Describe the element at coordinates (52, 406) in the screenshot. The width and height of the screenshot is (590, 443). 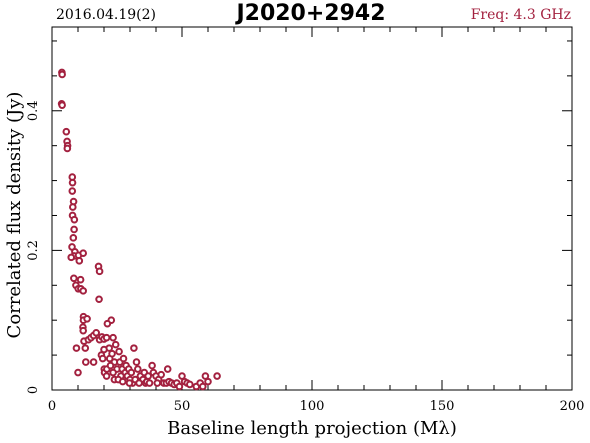
I see `x-tick-label: 0` at that location.